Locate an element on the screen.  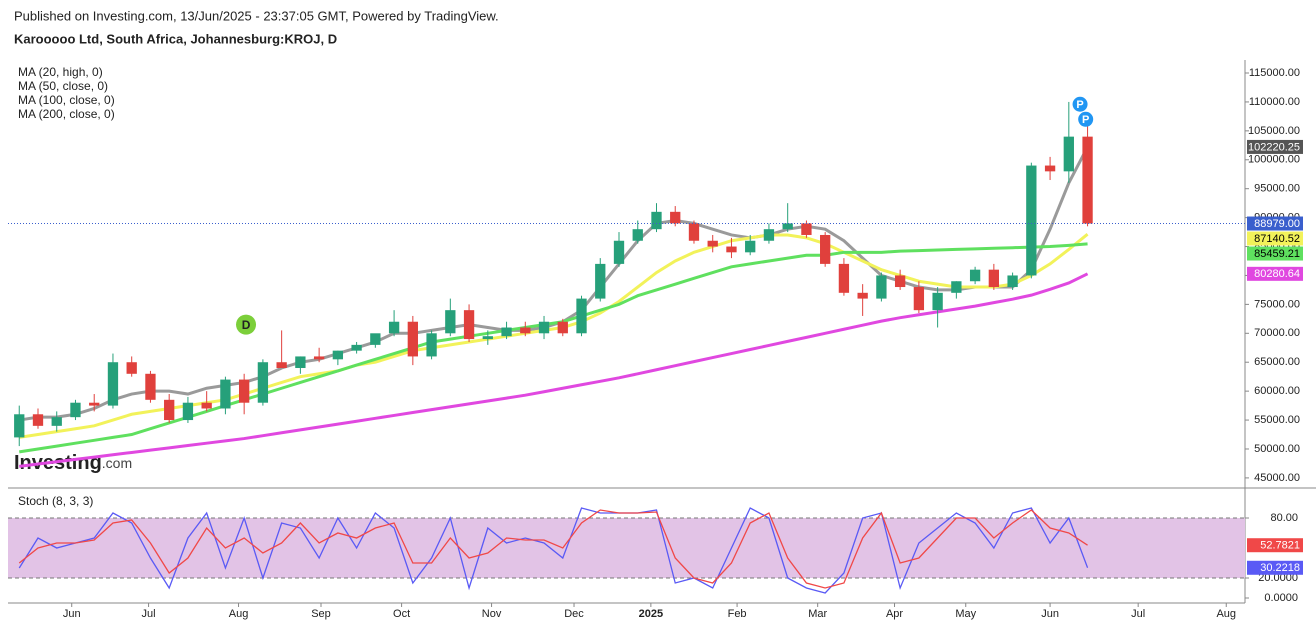
price-label: 30.2218 is located at coordinates (1280, 568).